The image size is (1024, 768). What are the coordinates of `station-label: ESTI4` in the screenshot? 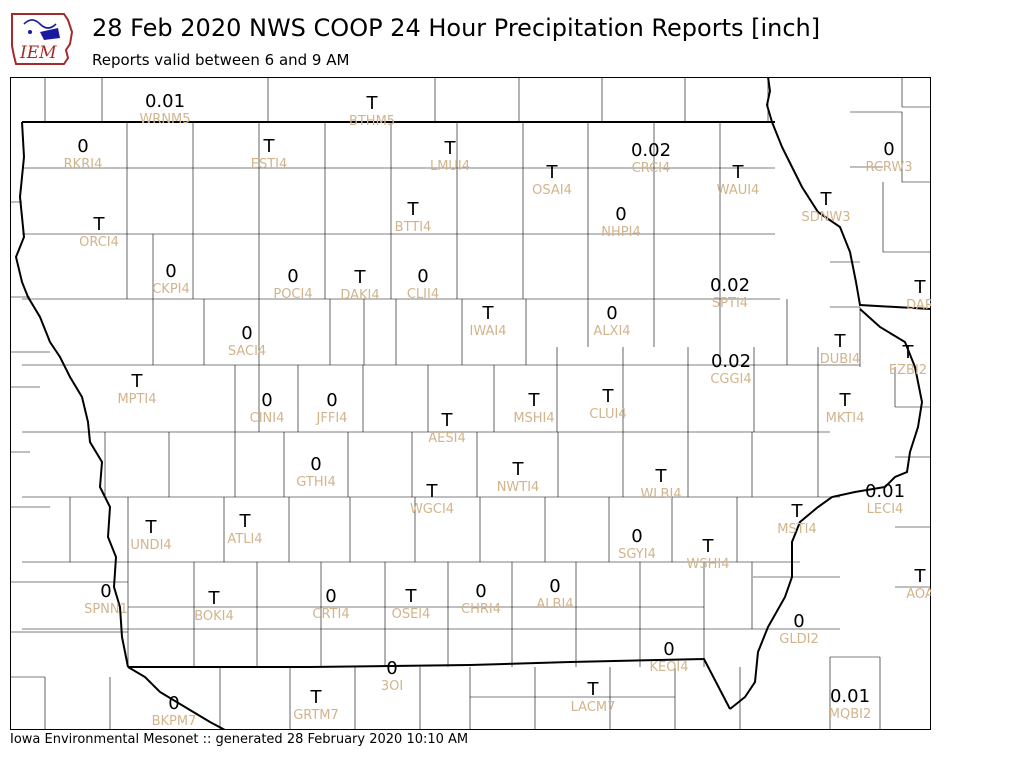 It's located at (269, 164).